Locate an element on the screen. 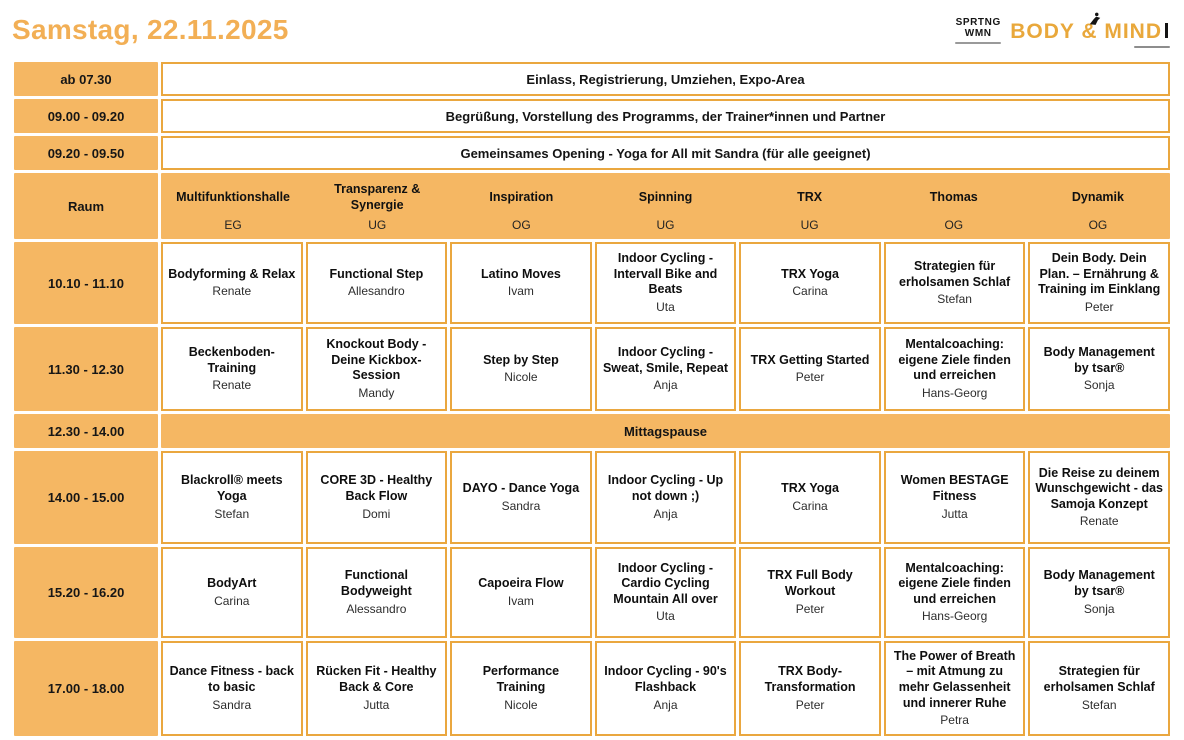 This screenshot has width=1184, height=740. class-title: TRX Getting Started is located at coordinates (810, 359).